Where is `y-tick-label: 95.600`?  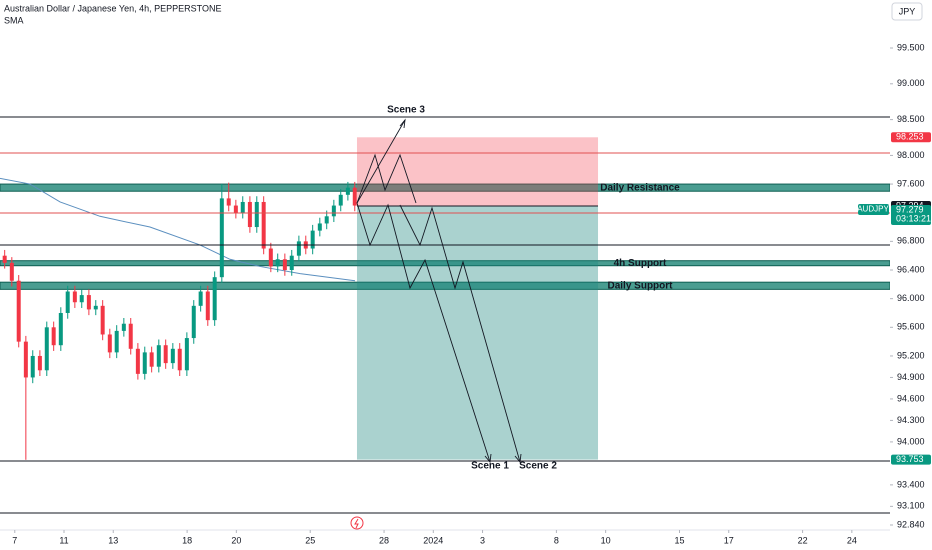
y-tick-label: 95.600 is located at coordinates (911, 327).